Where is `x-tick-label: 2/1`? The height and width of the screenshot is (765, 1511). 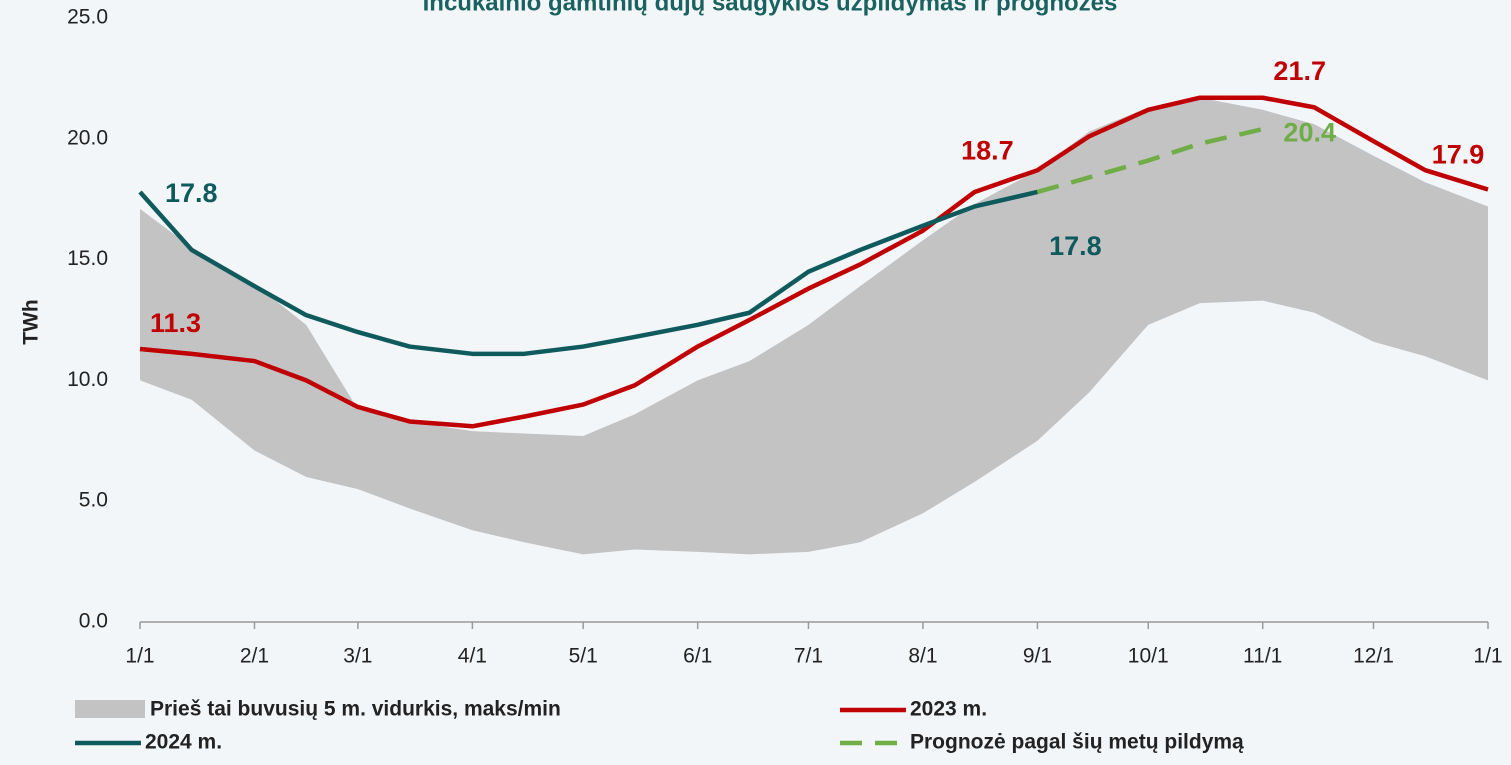 x-tick-label: 2/1 is located at coordinates (254, 656).